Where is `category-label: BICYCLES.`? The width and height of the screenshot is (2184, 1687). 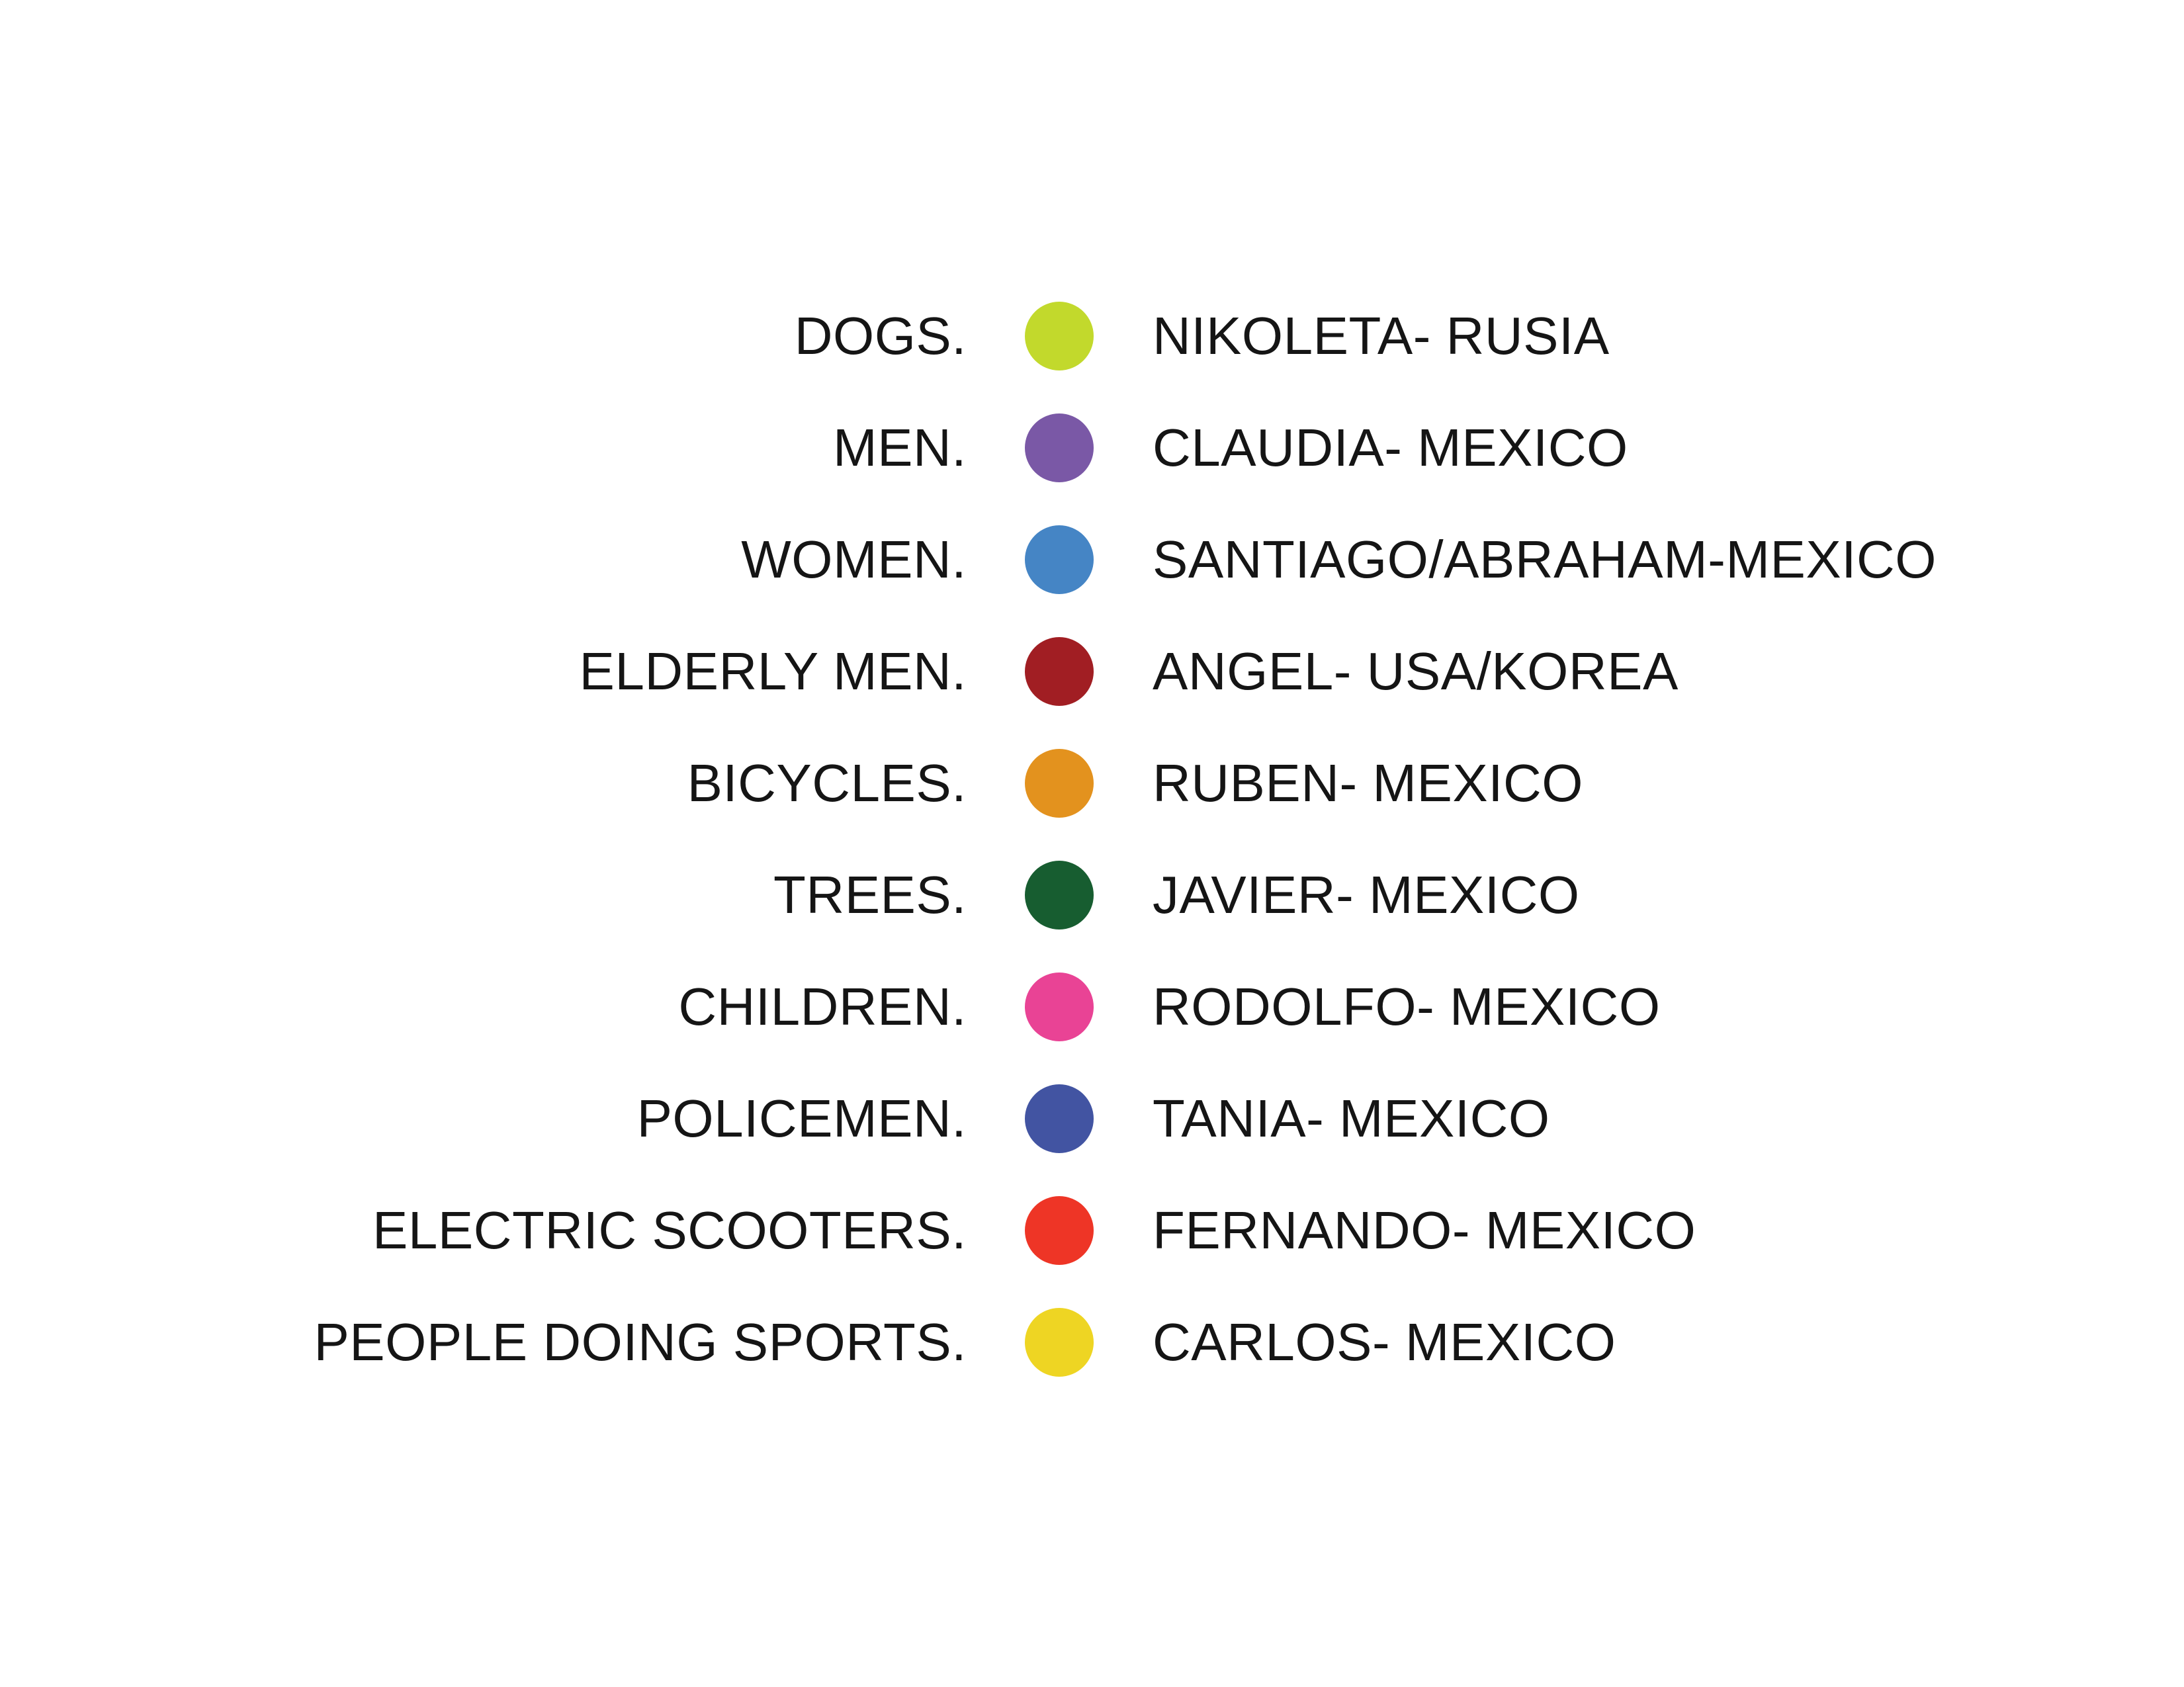 category-label: BICYCLES. is located at coordinates (827, 783).